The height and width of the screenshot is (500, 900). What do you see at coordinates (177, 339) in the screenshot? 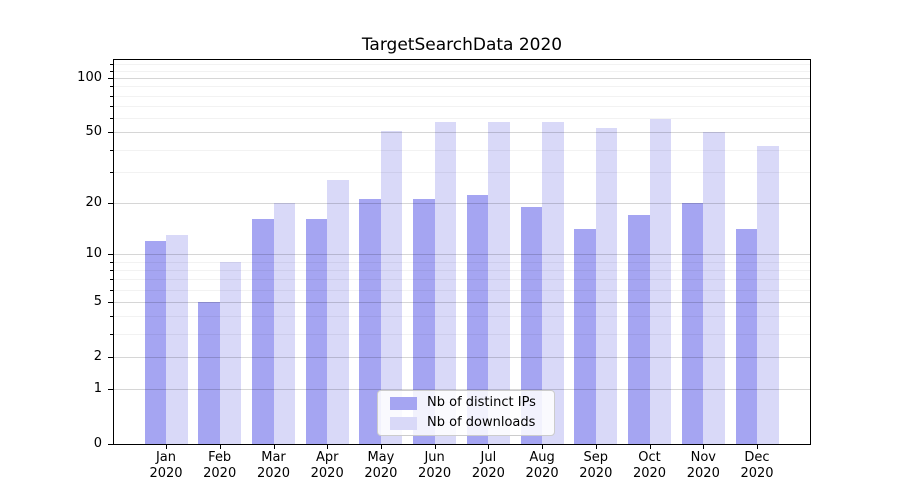
I see `bar-nb-of-downloads-jan` at bounding box center [177, 339].